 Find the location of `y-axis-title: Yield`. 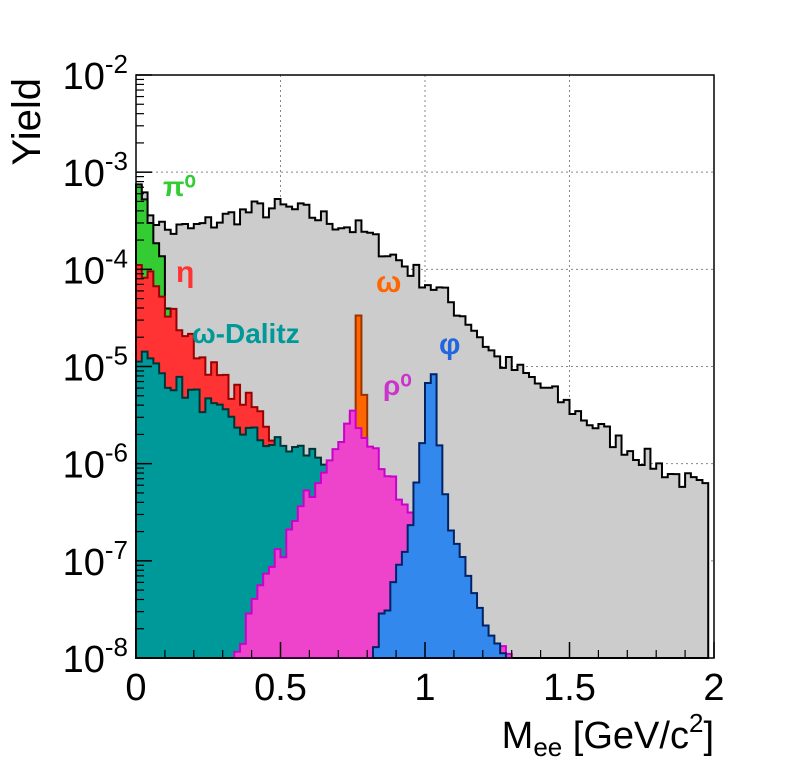

y-axis-title: Yield is located at coordinates (27, 121).